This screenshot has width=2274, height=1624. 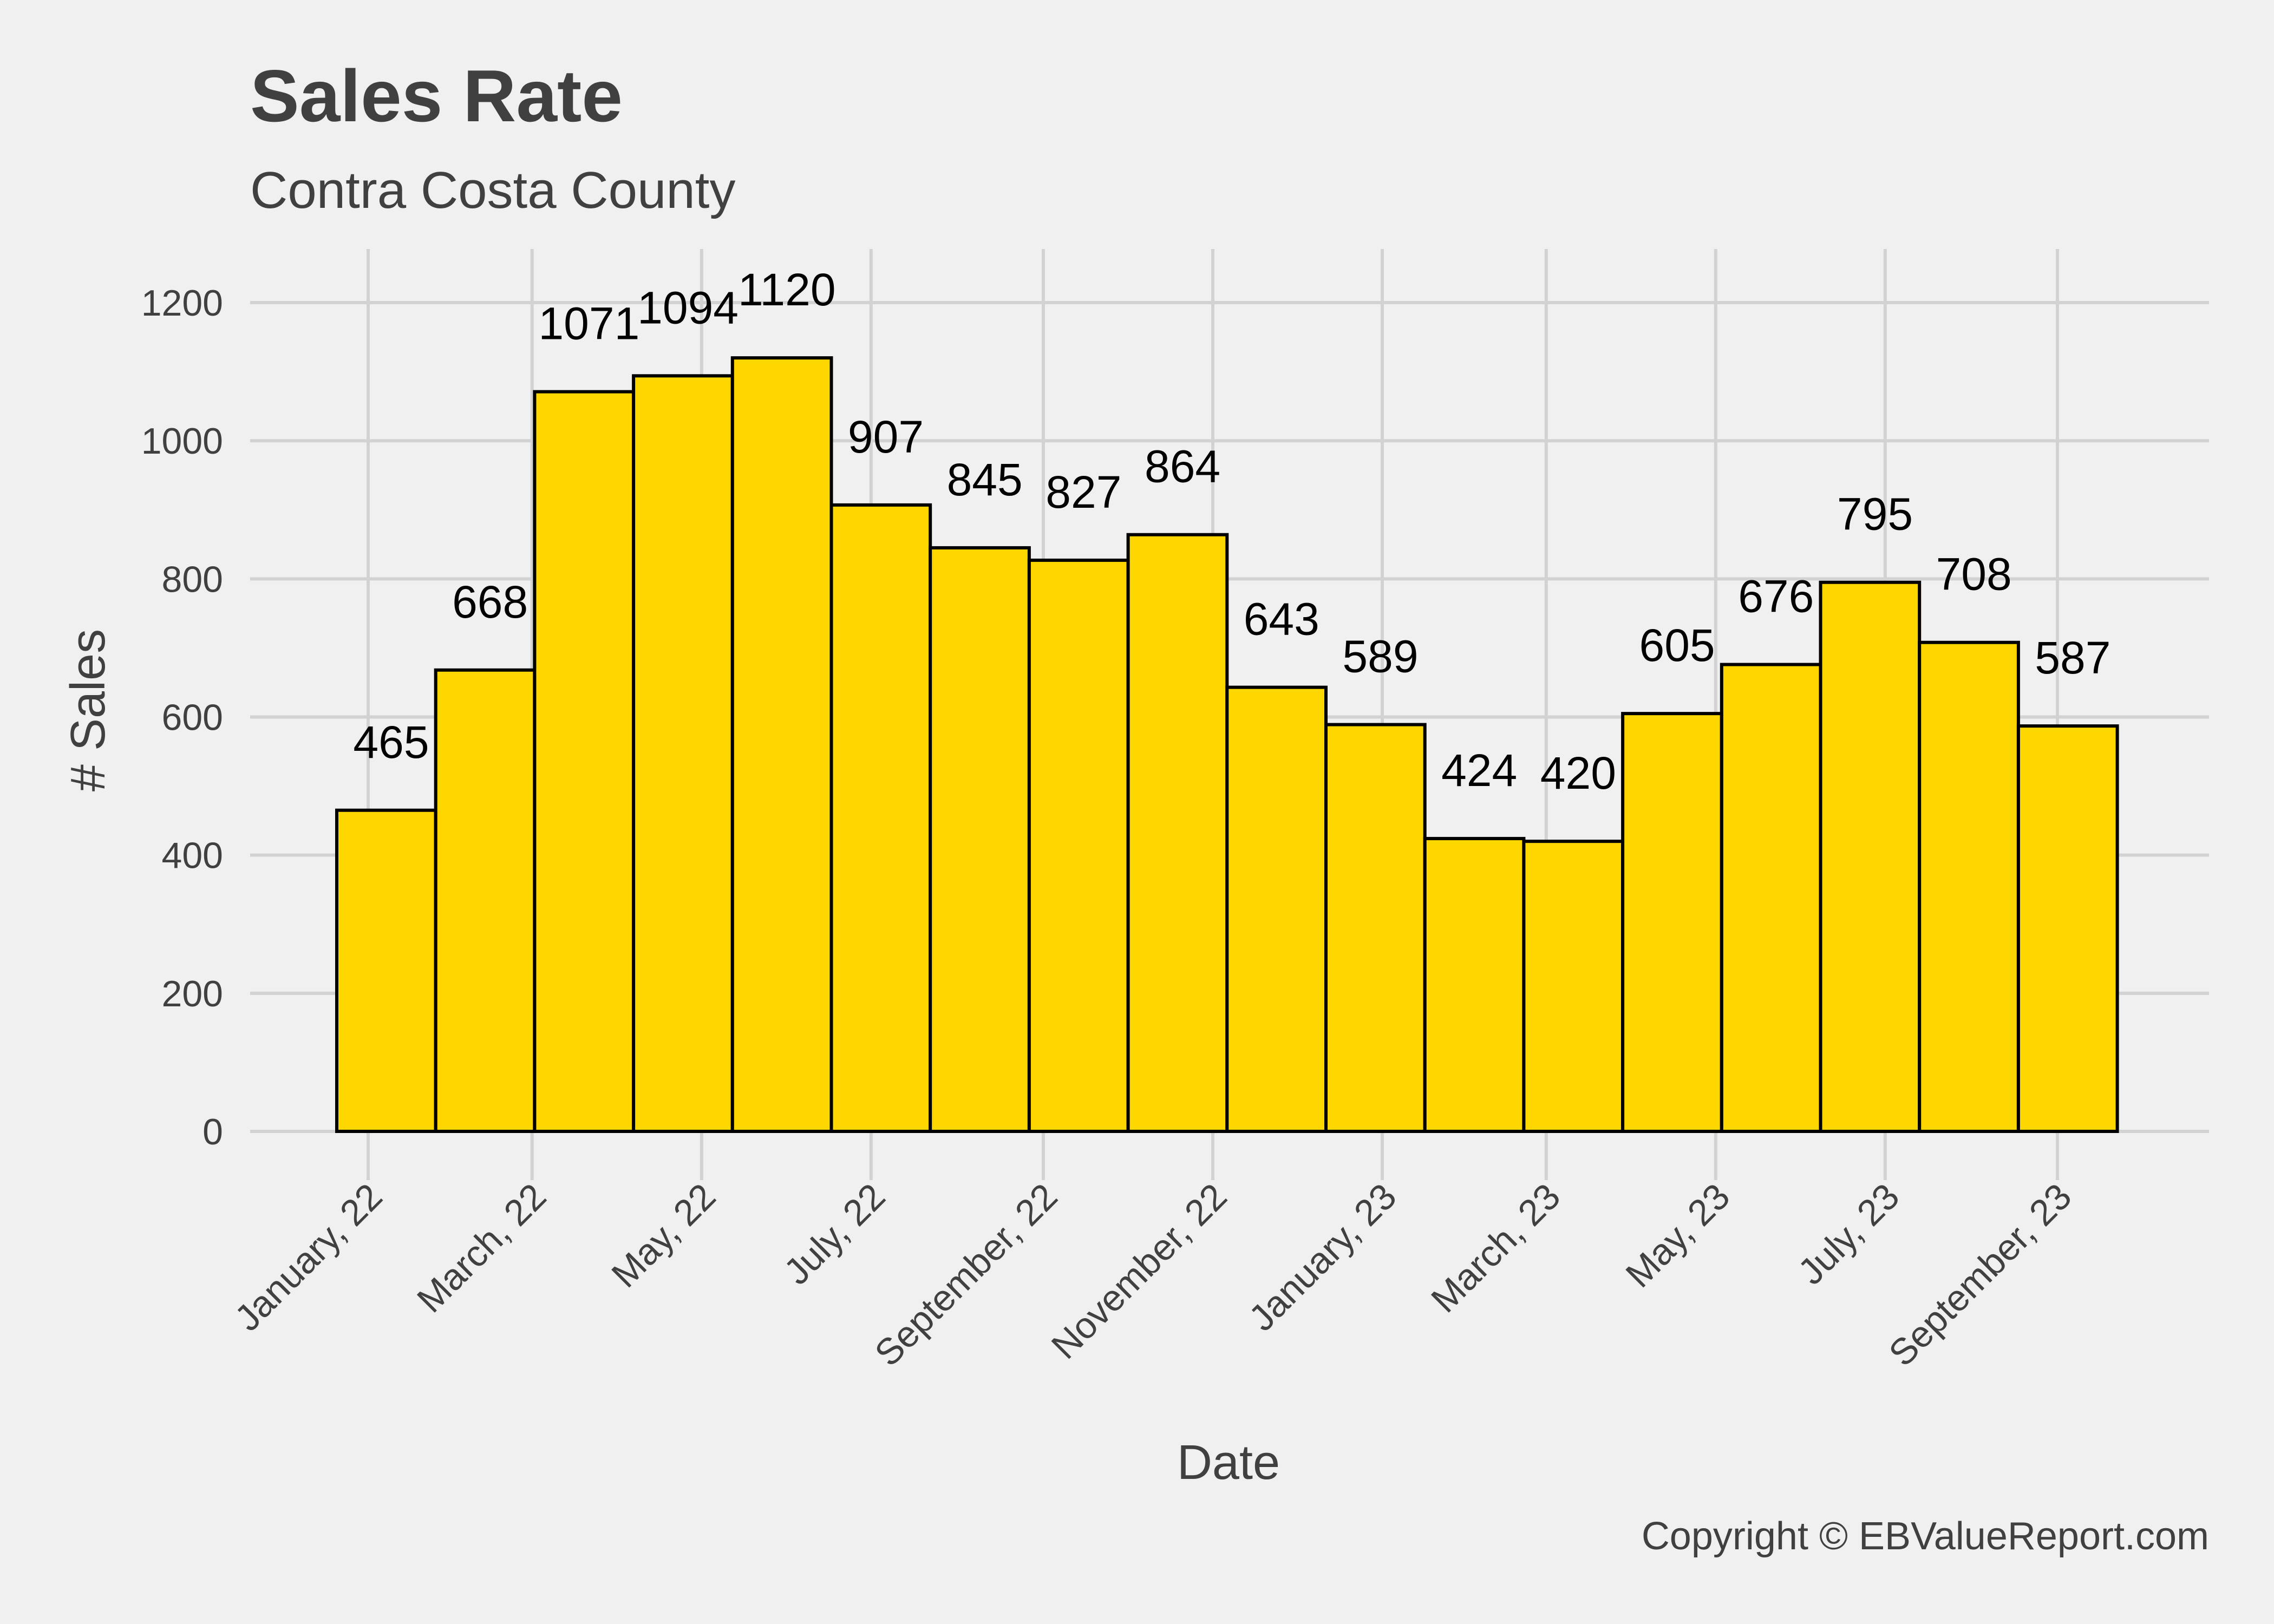 I want to click on bar-value-label: 465, so click(x=391, y=743).